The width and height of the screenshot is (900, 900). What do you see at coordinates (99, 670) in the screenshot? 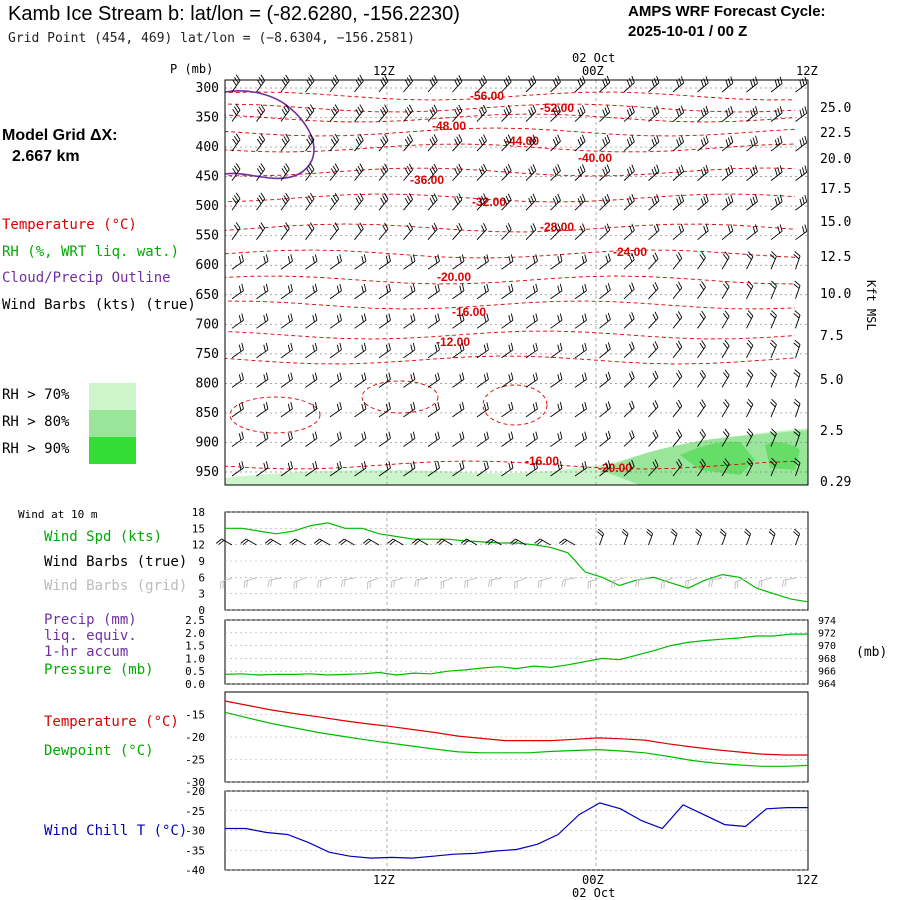
I see `legend-pressure: Pressure (mb)` at bounding box center [99, 670].